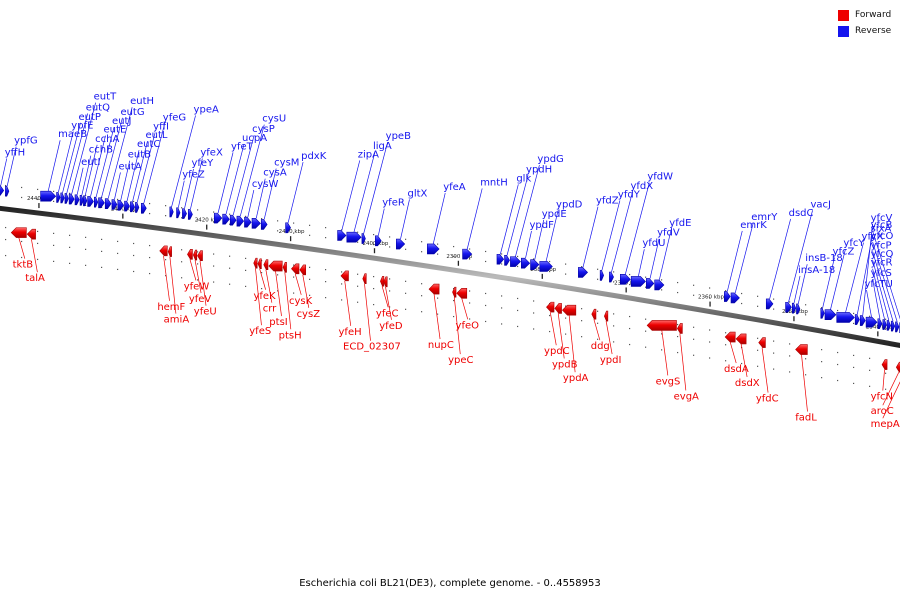 The image size is (900, 600). I want to click on gene-label: ypdD, so click(569, 205).